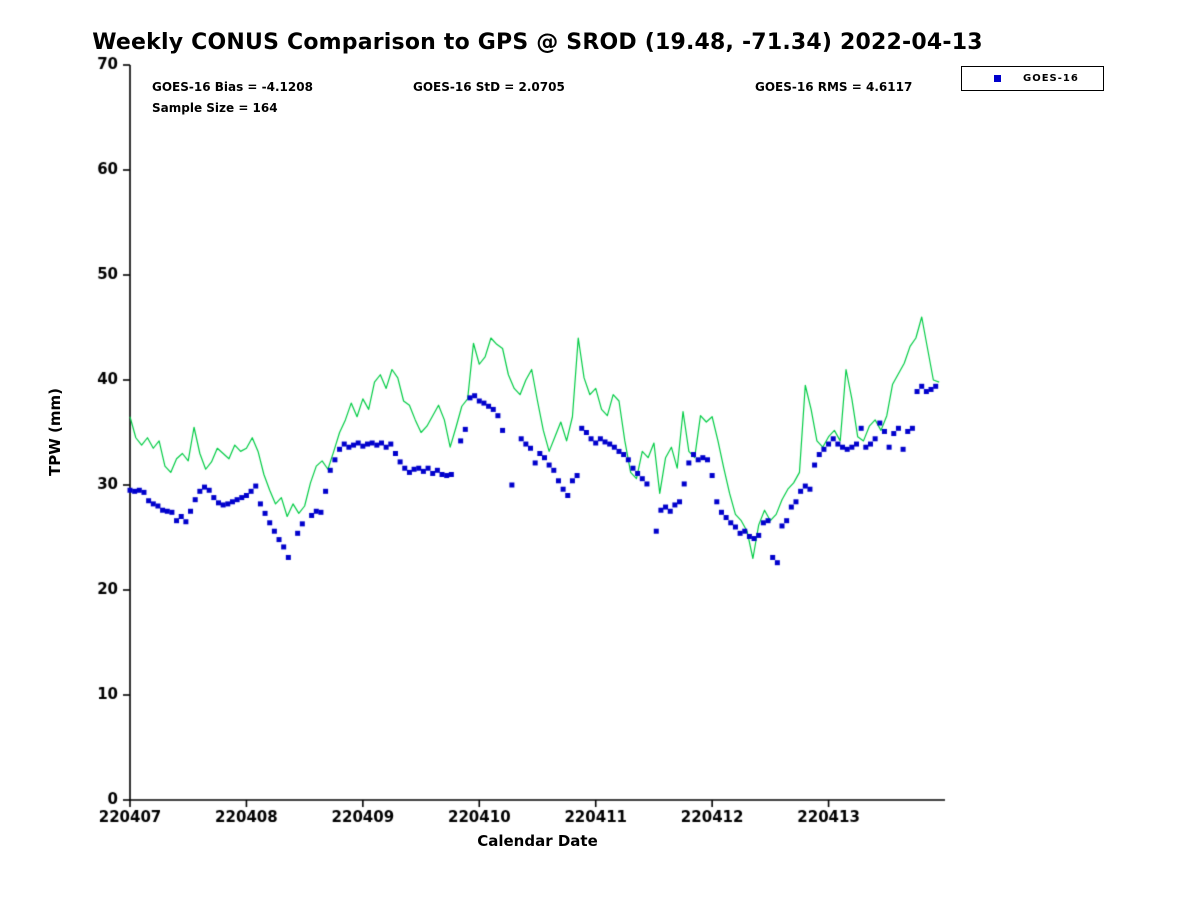  What do you see at coordinates (834, 87) in the screenshot?
I see `stat-rms: GOES-16 RMS = 4.6117` at bounding box center [834, 87].